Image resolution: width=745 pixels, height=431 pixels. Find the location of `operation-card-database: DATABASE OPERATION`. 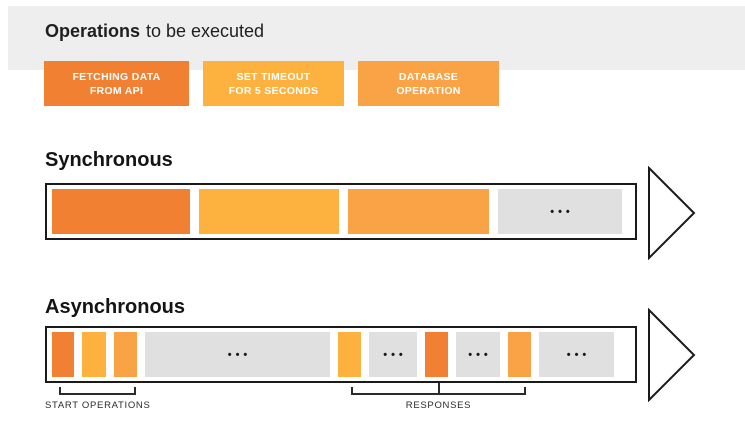

operation-card-database: DATABASE OPERATION is located at coordinates (428, 83).